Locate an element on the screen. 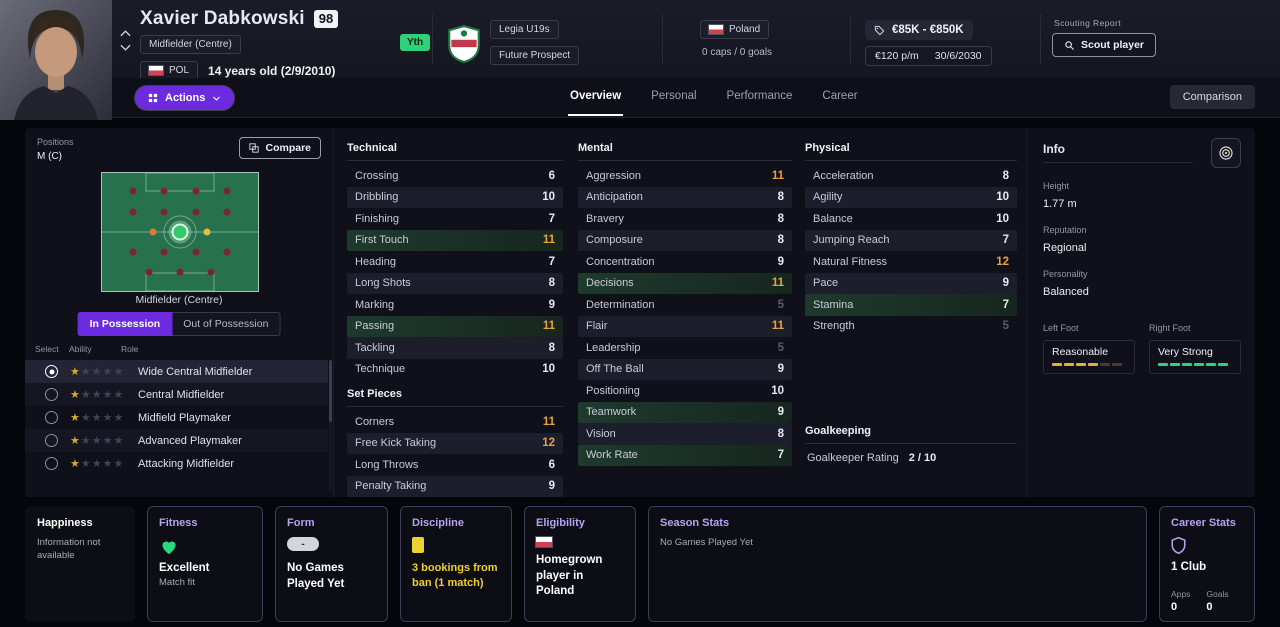  personality-label: Personality is located at coordinates (1065, 274).